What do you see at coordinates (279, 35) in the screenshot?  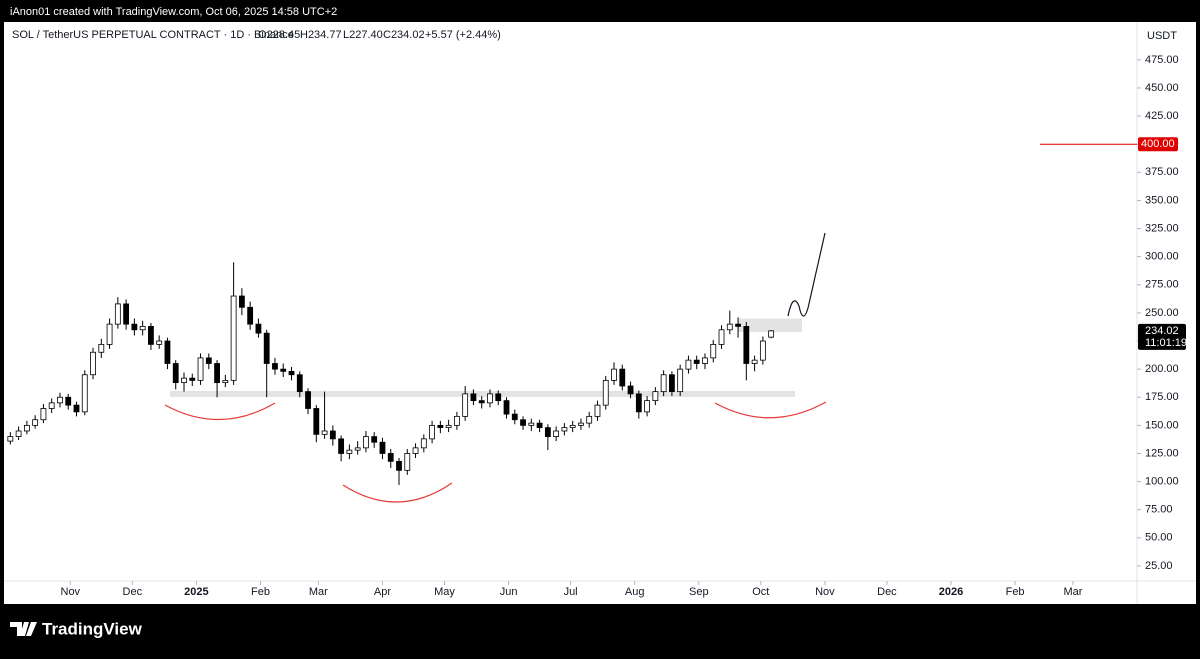 I see `open: O228.45` at bounding box center [279, 35].